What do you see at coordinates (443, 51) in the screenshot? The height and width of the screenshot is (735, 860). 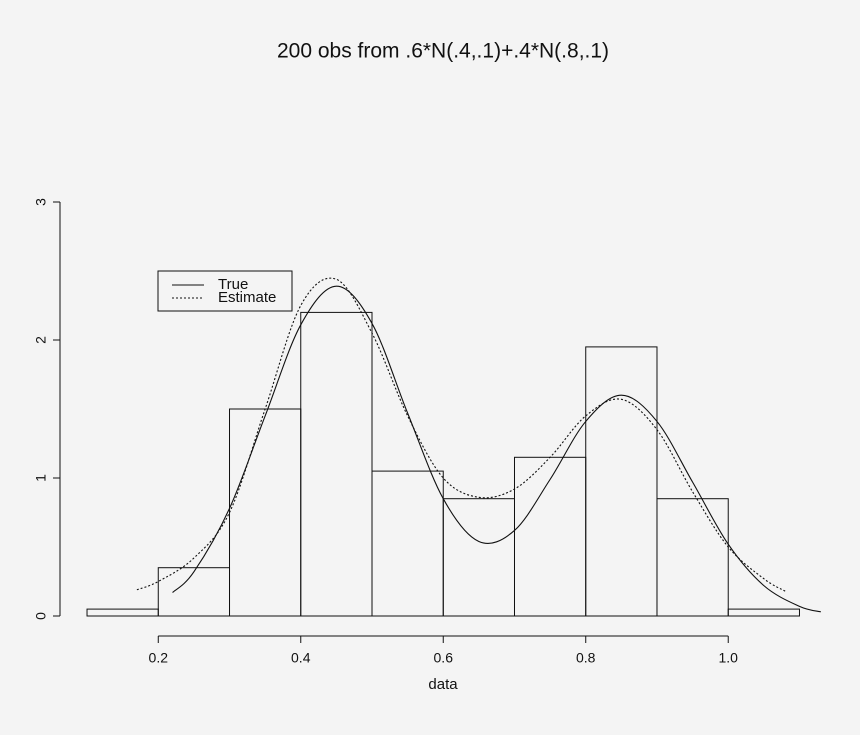 I see `chart-title: 200 obs from .6*N(.4,.1)+.4*N(.8,.1)` at bounding box center [443, 51].